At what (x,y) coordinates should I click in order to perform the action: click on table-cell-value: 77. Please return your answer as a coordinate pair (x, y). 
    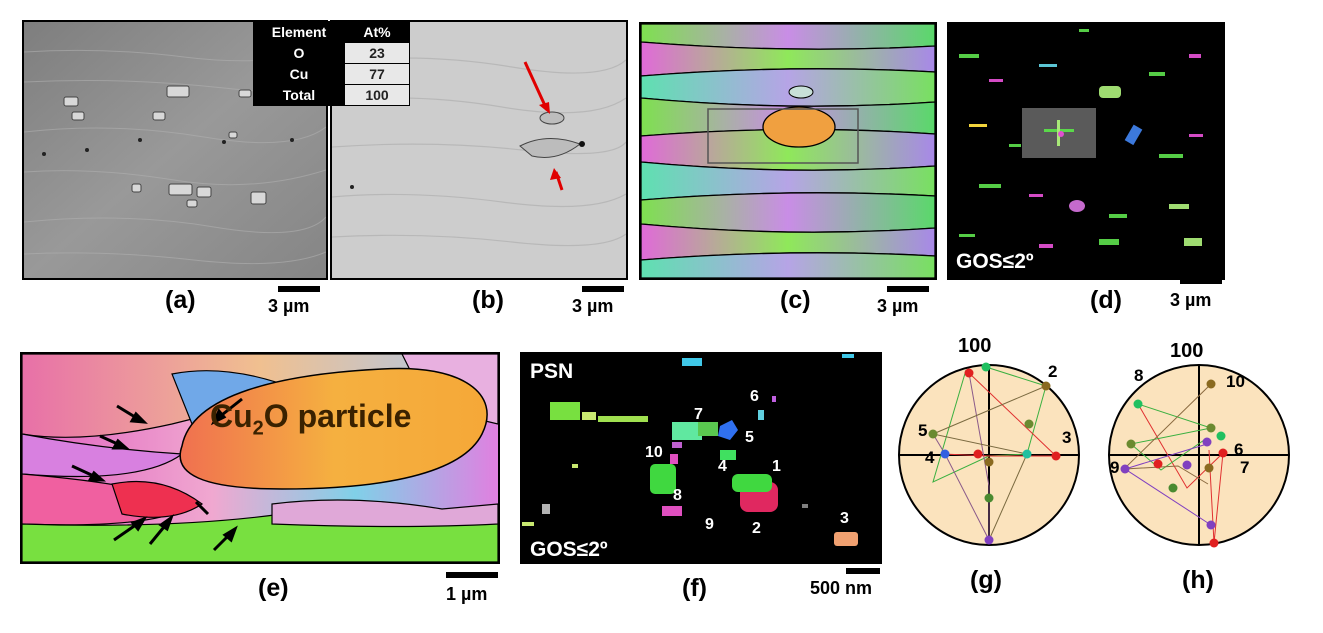
    Looking at the image, I should click on (377, 74).